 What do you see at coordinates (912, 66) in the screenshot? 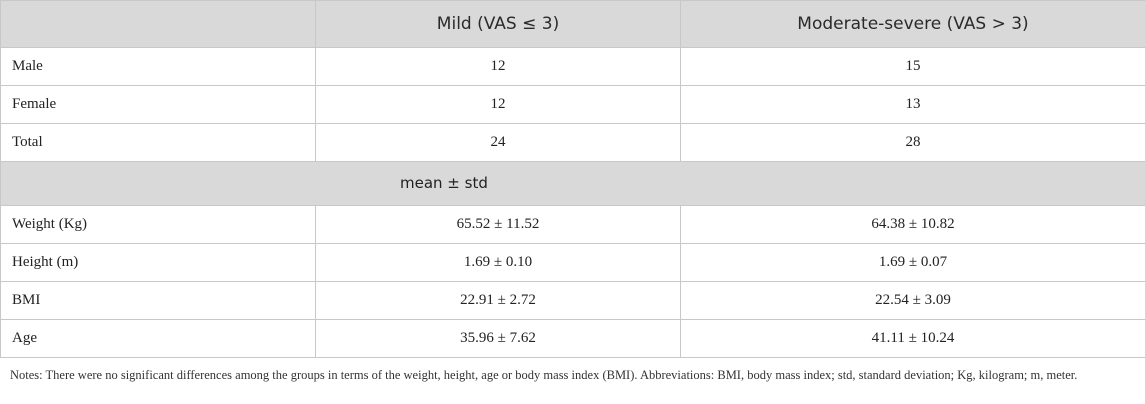
I see `cell-moderate-severe: 15` at bounding box center [912, 66].